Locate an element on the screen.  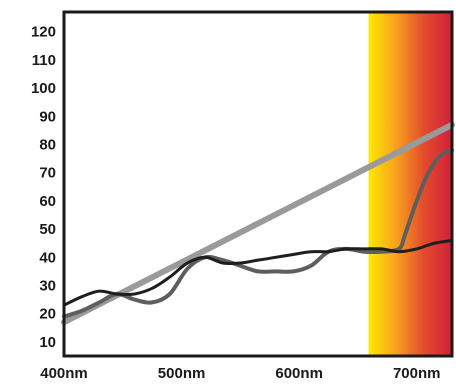
y-tick-label: 70 is located at coordinates (47, 173).